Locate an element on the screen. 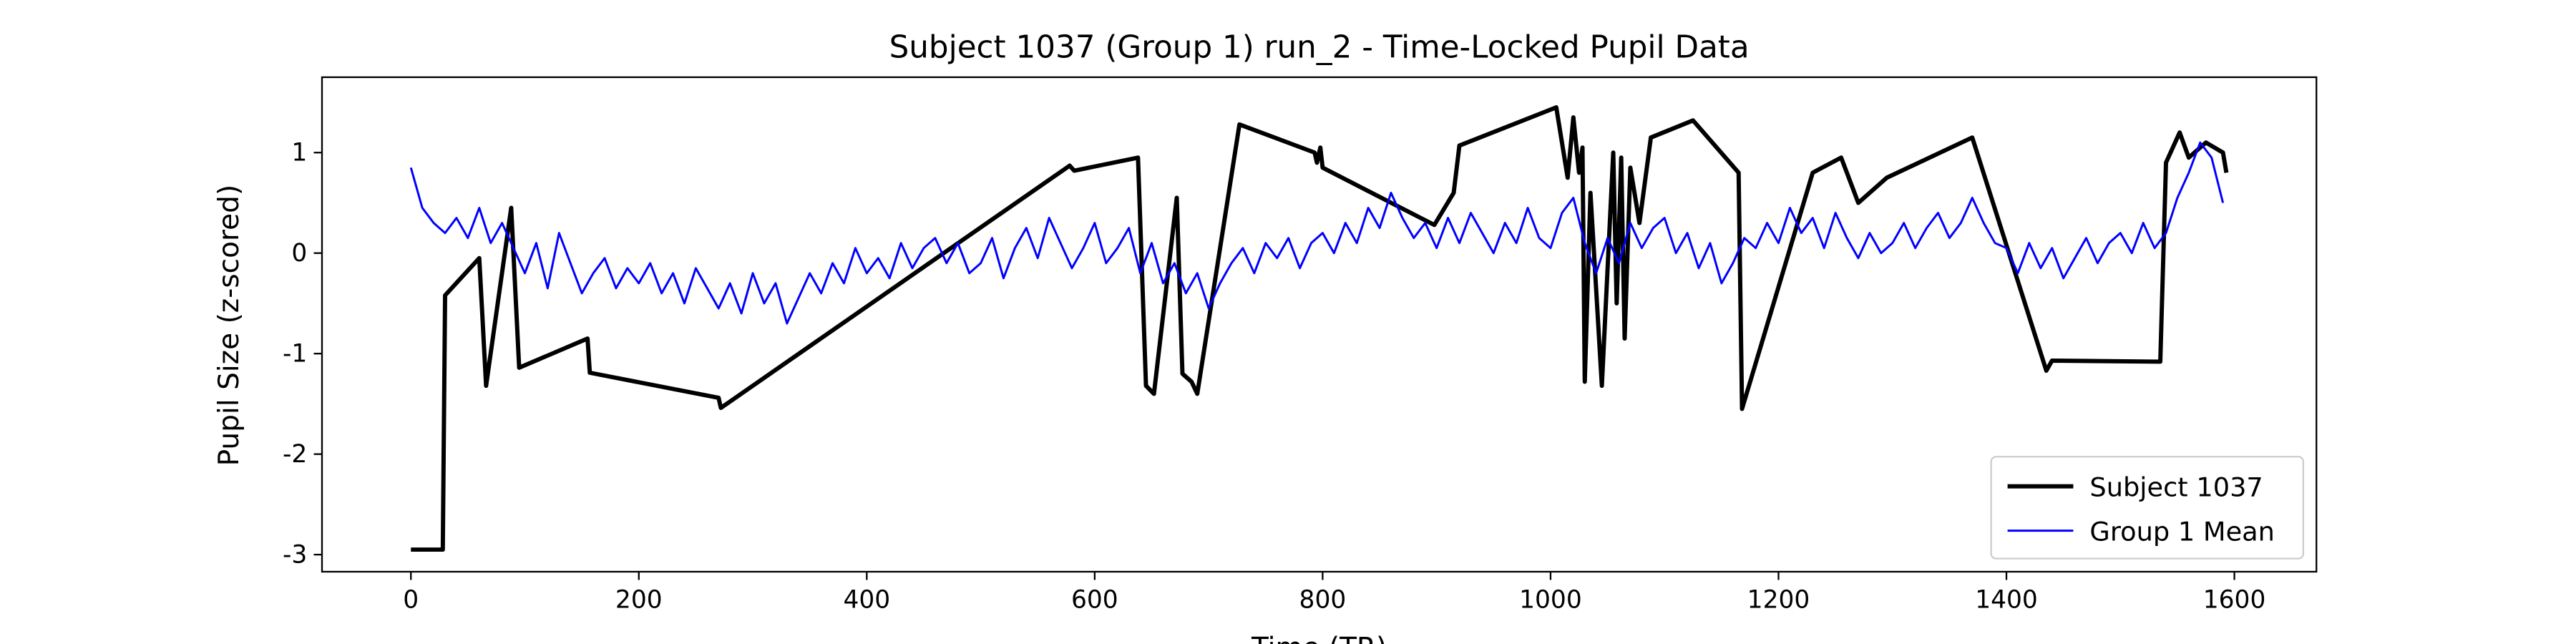 The image size is (2576, 644). x-tick-label: 600 is located at coordinates (1094, 599).